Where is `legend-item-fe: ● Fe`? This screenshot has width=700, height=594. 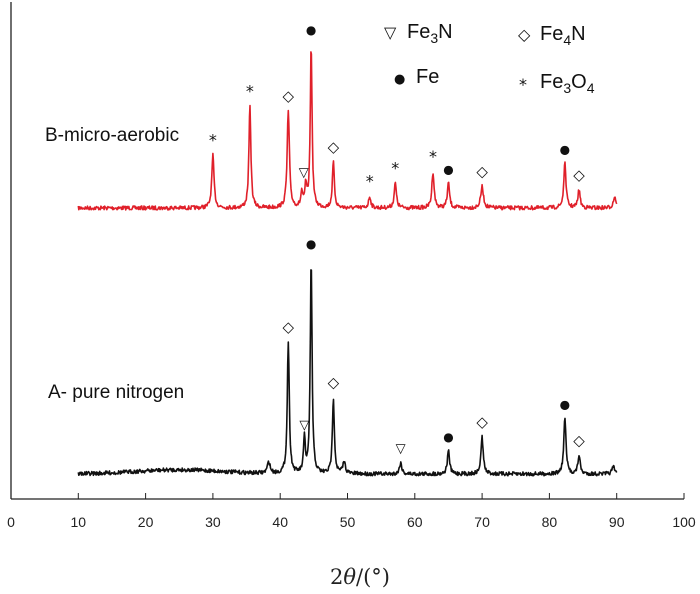 legend-item-fe: ● Fe is located at coordinates (416, 77).